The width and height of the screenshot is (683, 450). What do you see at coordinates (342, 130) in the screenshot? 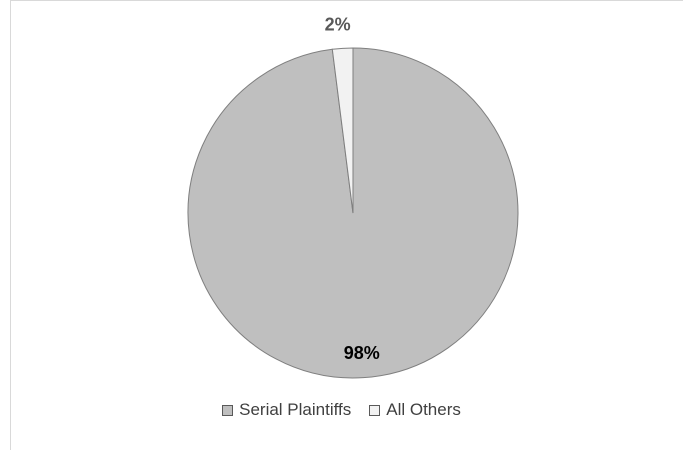
I see `pie-slice-all-others` at bounding box center [342, 130].